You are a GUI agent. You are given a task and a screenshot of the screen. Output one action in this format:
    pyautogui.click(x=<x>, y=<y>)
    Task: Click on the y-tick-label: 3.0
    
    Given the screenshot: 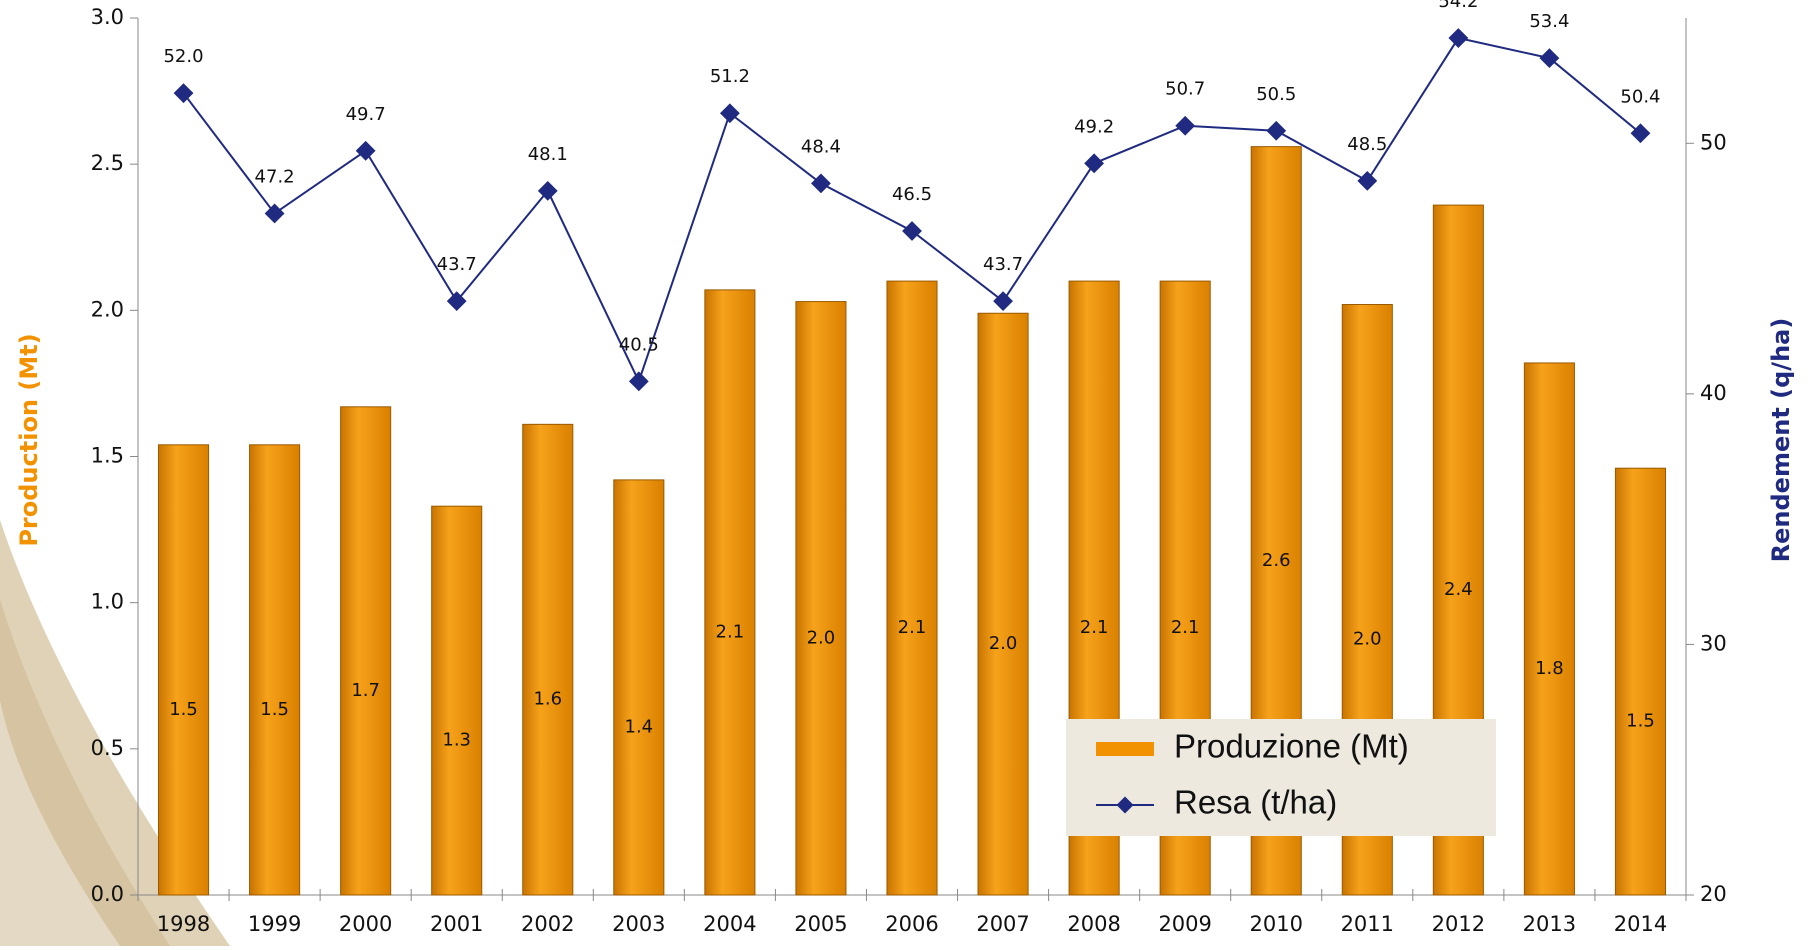 What is the action you would take?
    pyautogui.click(x=107, y=17)
    